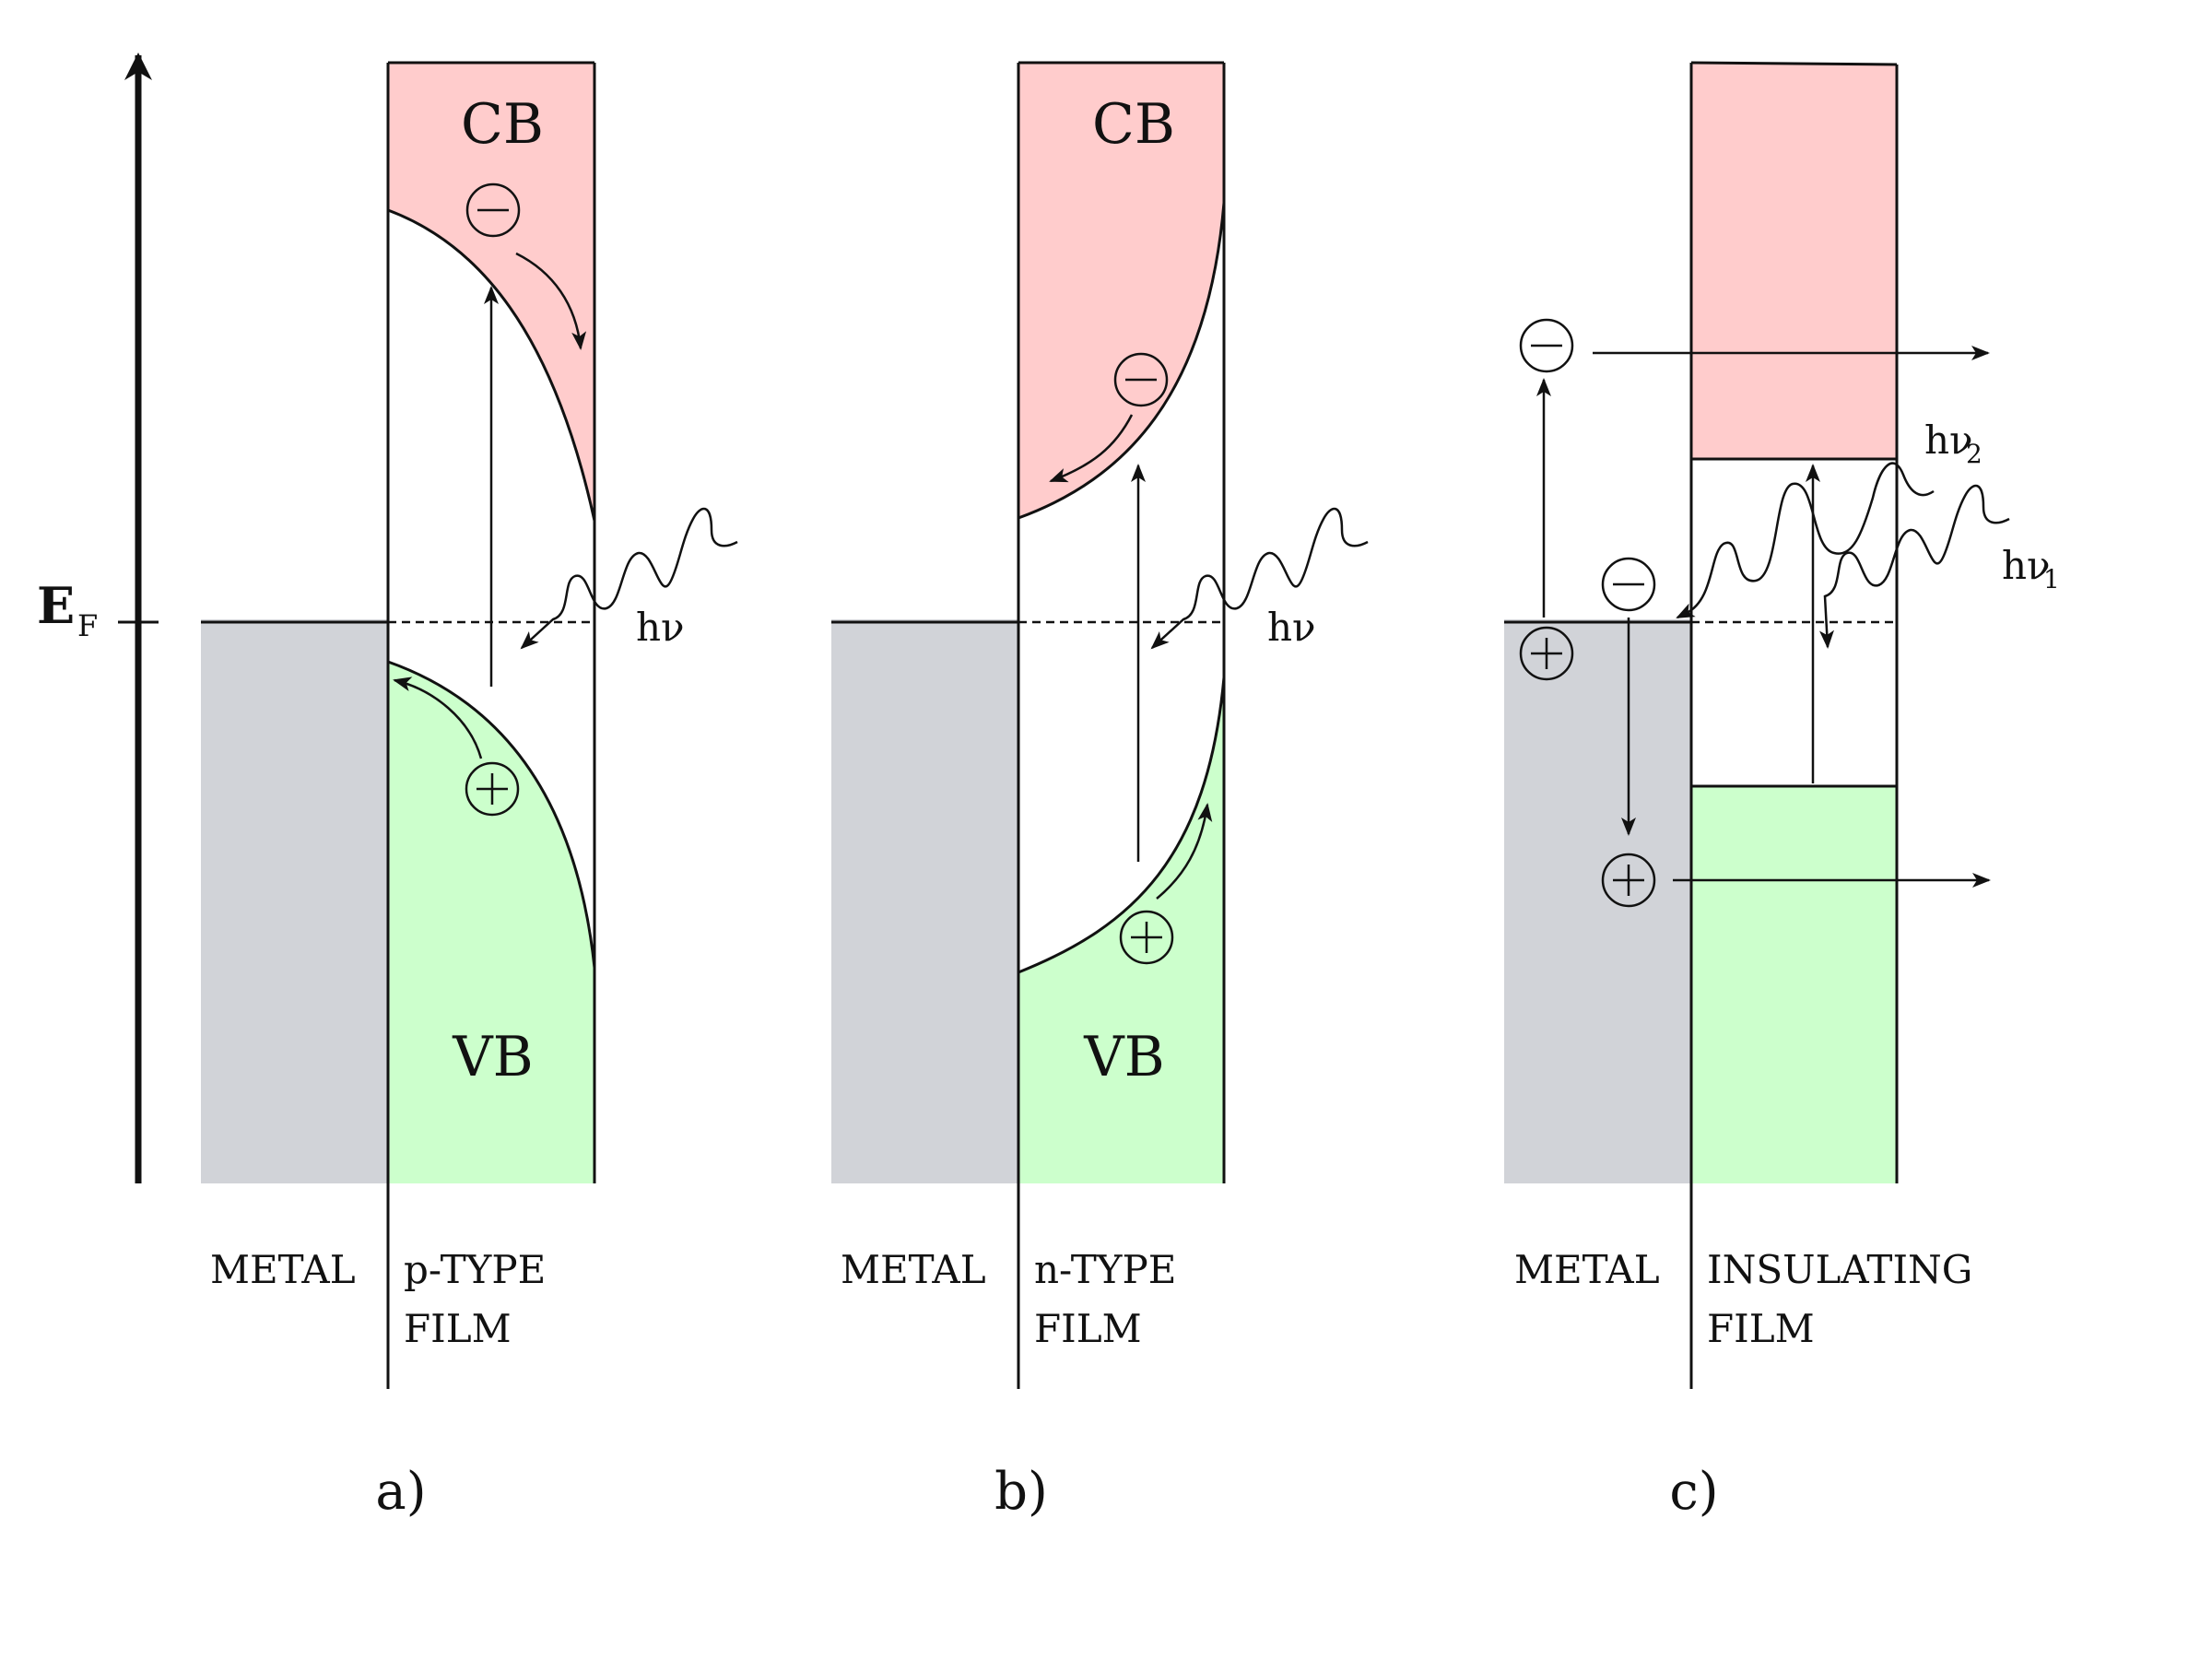 This screenshot has width=2212, height=1659. What do you see at coordinates (1021, 1492) in the screenshot?
I see `panel-caption: b)` at bounding box center [1021, 1492].